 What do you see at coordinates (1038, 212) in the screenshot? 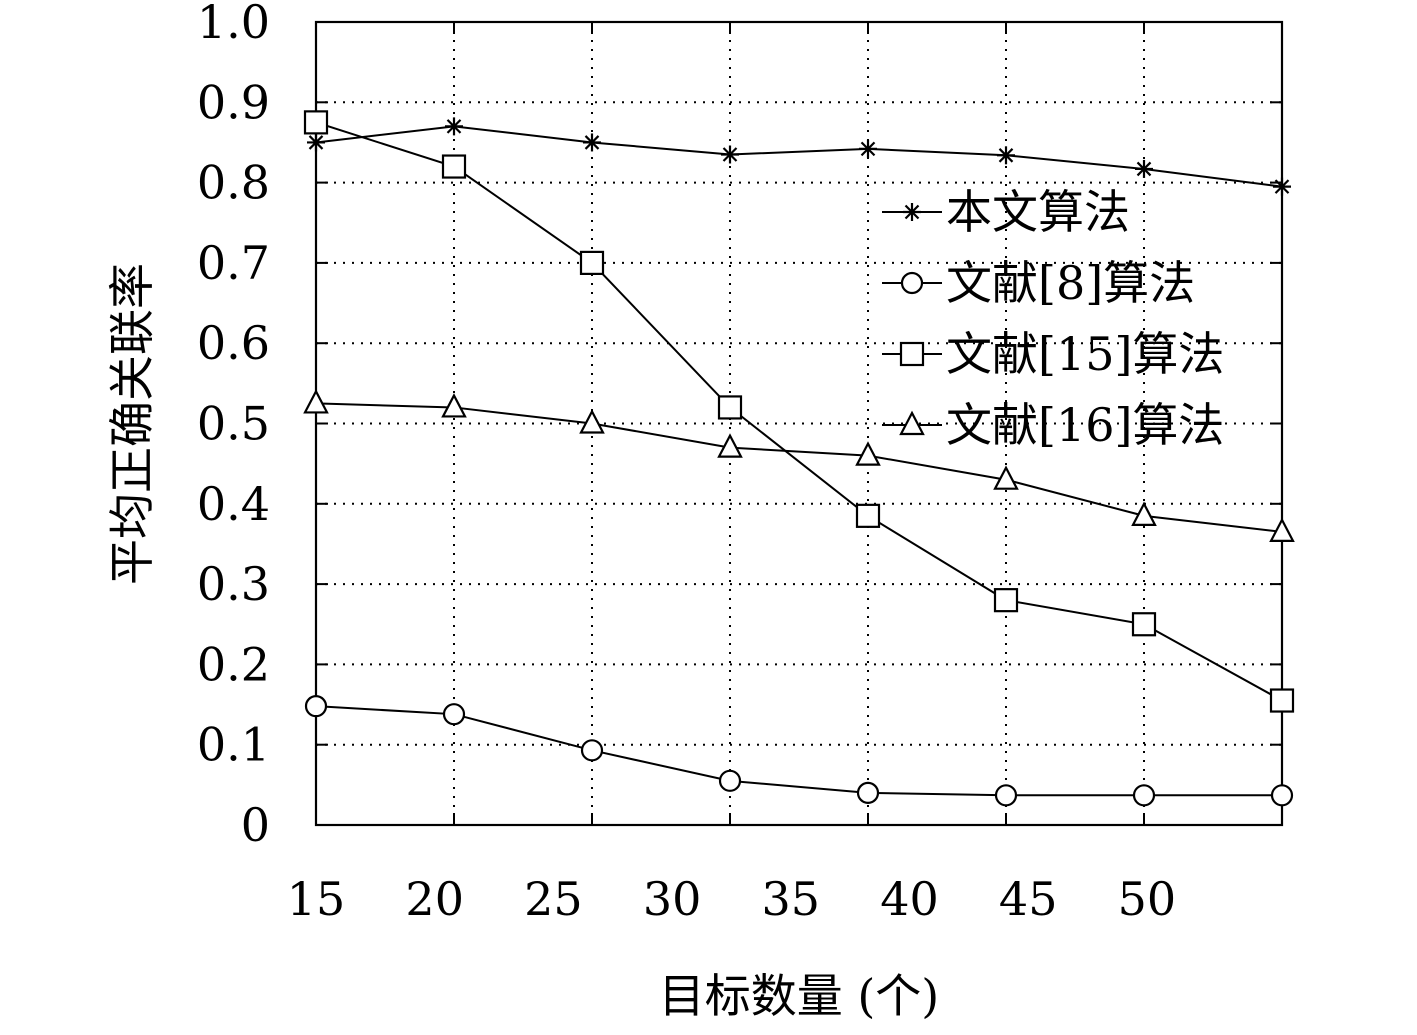
I see `legend-label: 本文算法` at bounding box center [1038, 212].